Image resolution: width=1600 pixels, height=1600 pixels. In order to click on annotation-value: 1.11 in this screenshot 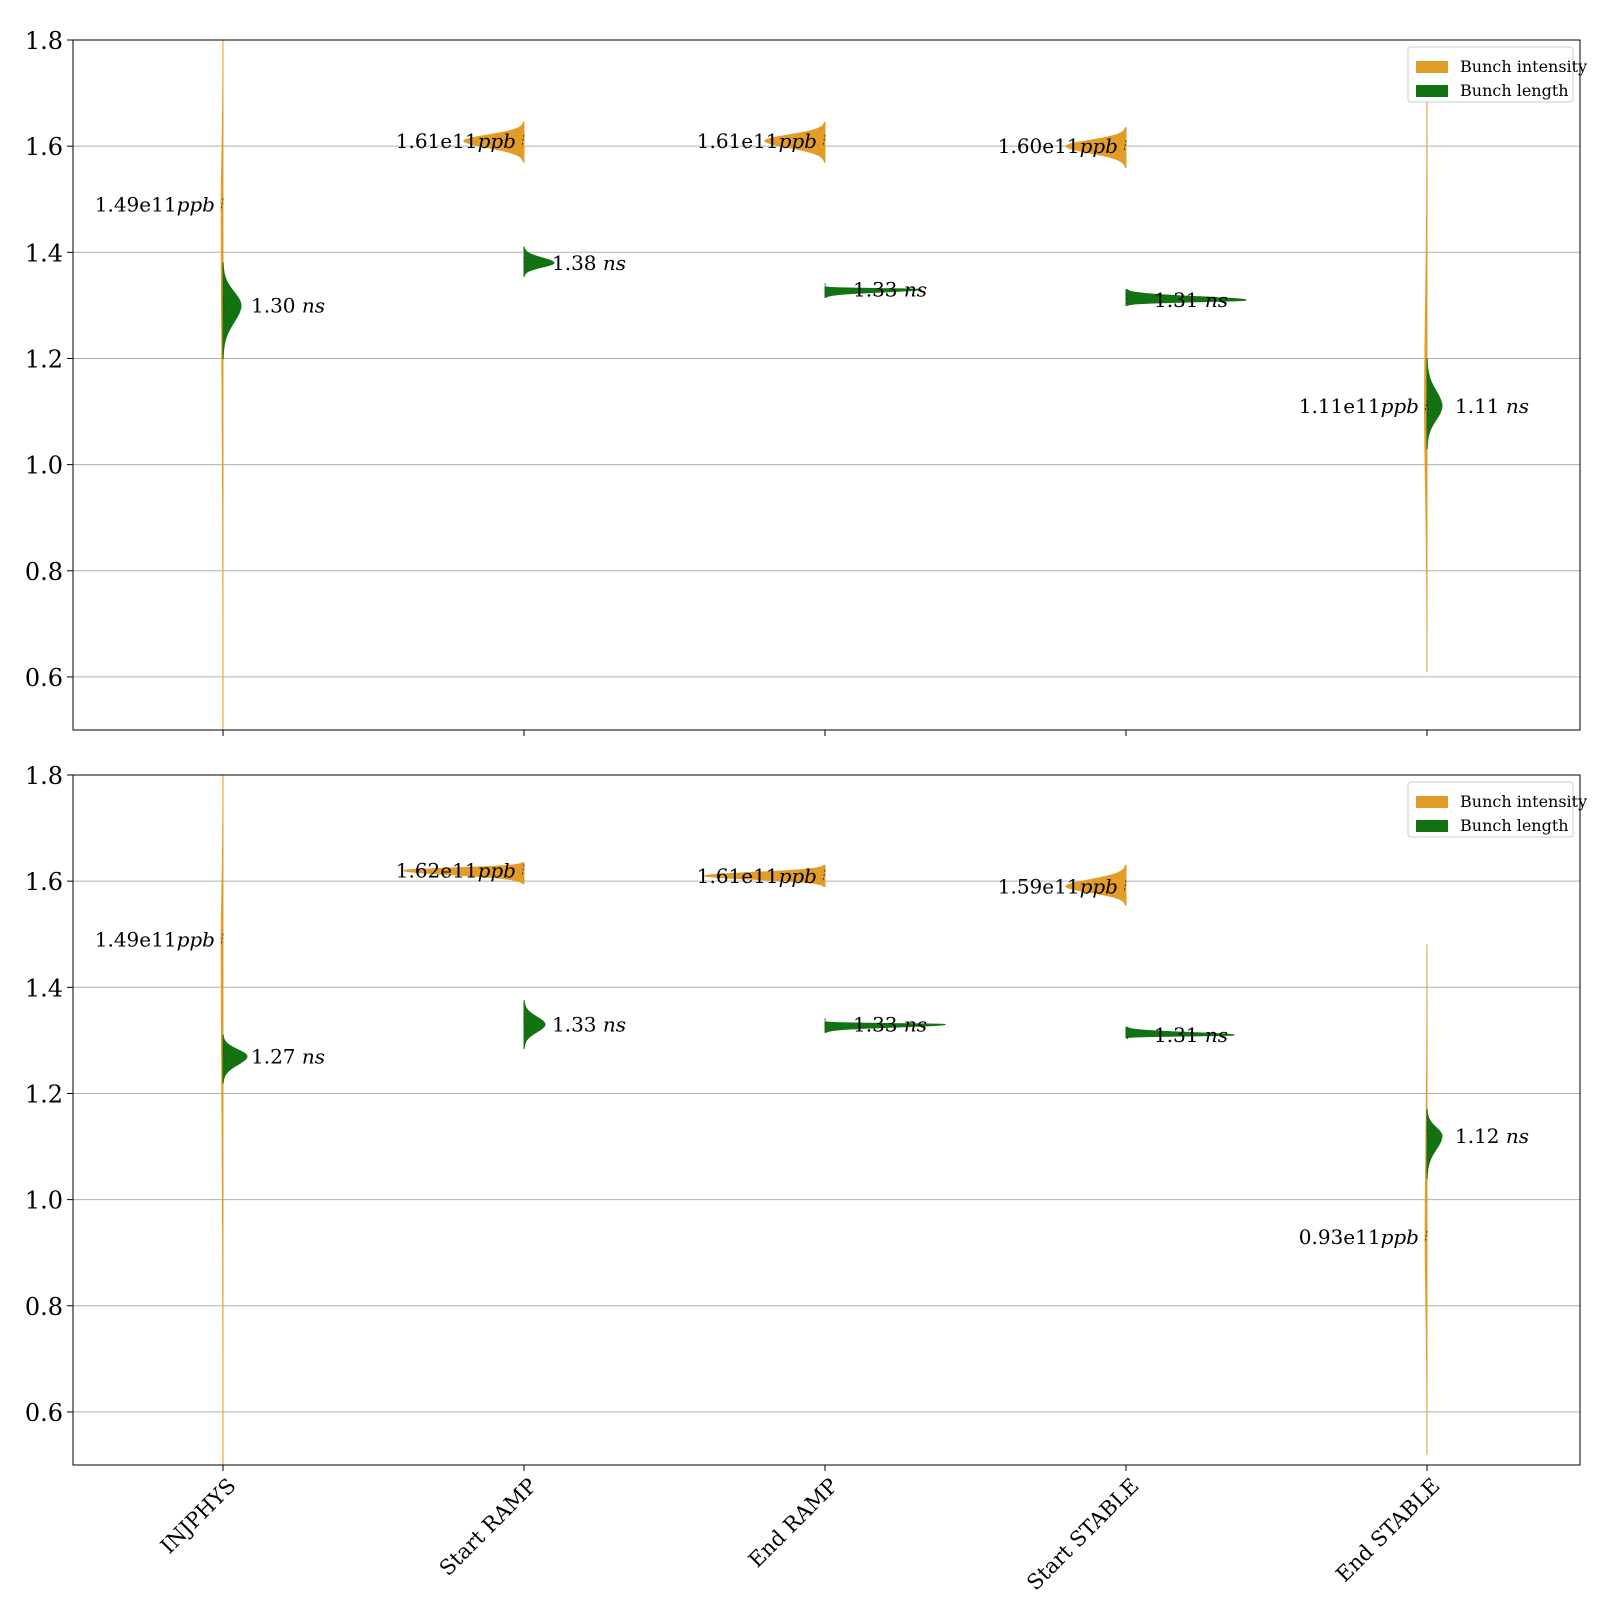, I will do `click(1477, 406)`.